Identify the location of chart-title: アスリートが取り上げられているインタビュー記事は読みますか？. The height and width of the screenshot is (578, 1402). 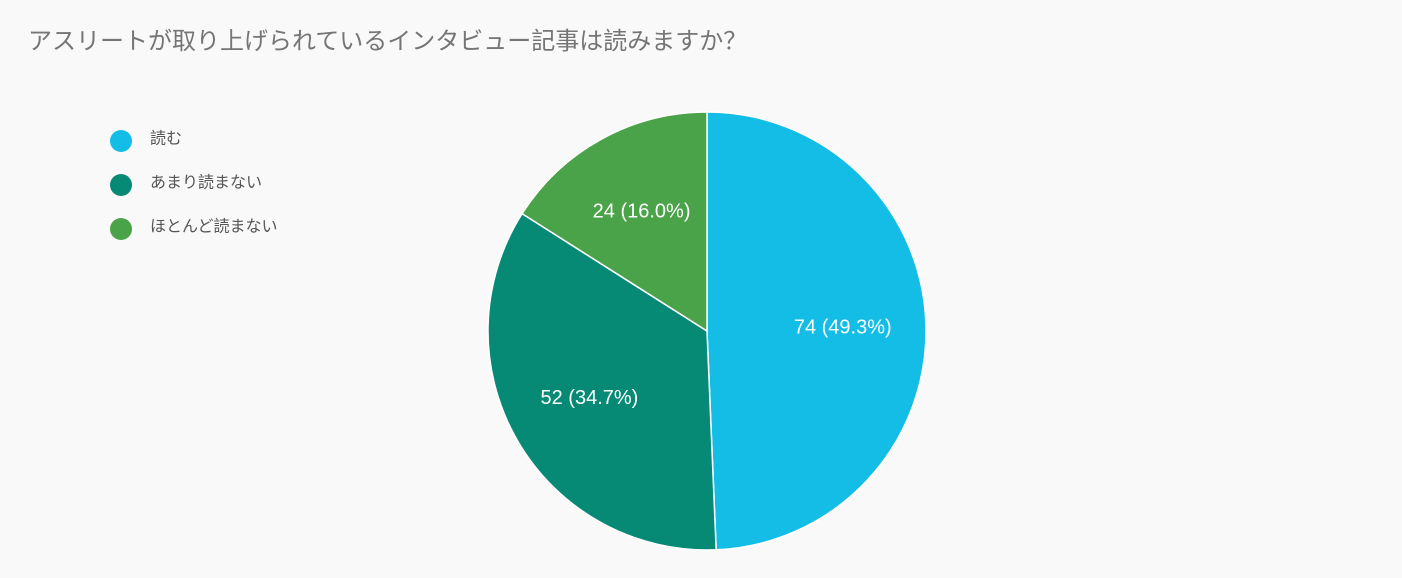
(387, 41).